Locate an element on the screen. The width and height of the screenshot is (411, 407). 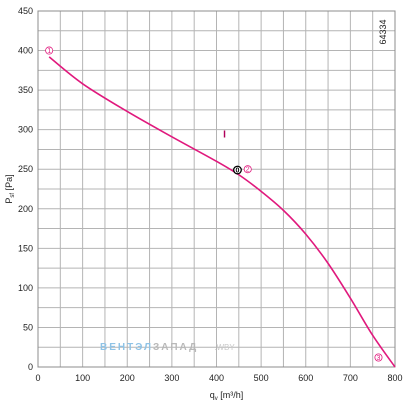
y-axis-label-main: P is located at coordinates (9, 201).